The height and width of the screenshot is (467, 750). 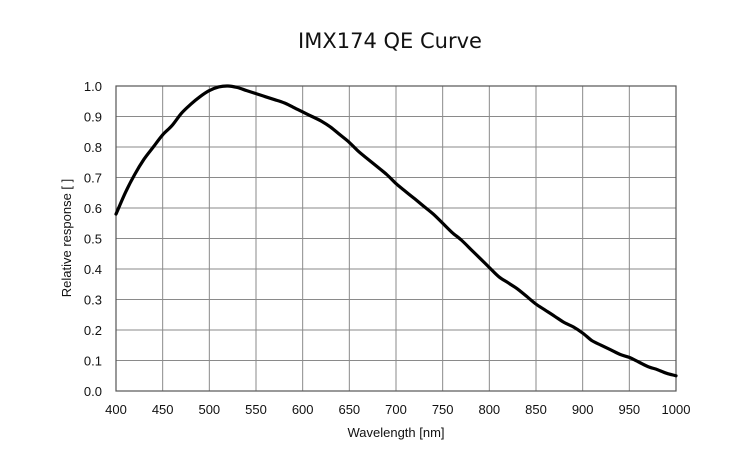 What do you see at coordinates (629, 409) in the screenshot?
I see `x-tick-label: 950` at bounding box center [629, 409].